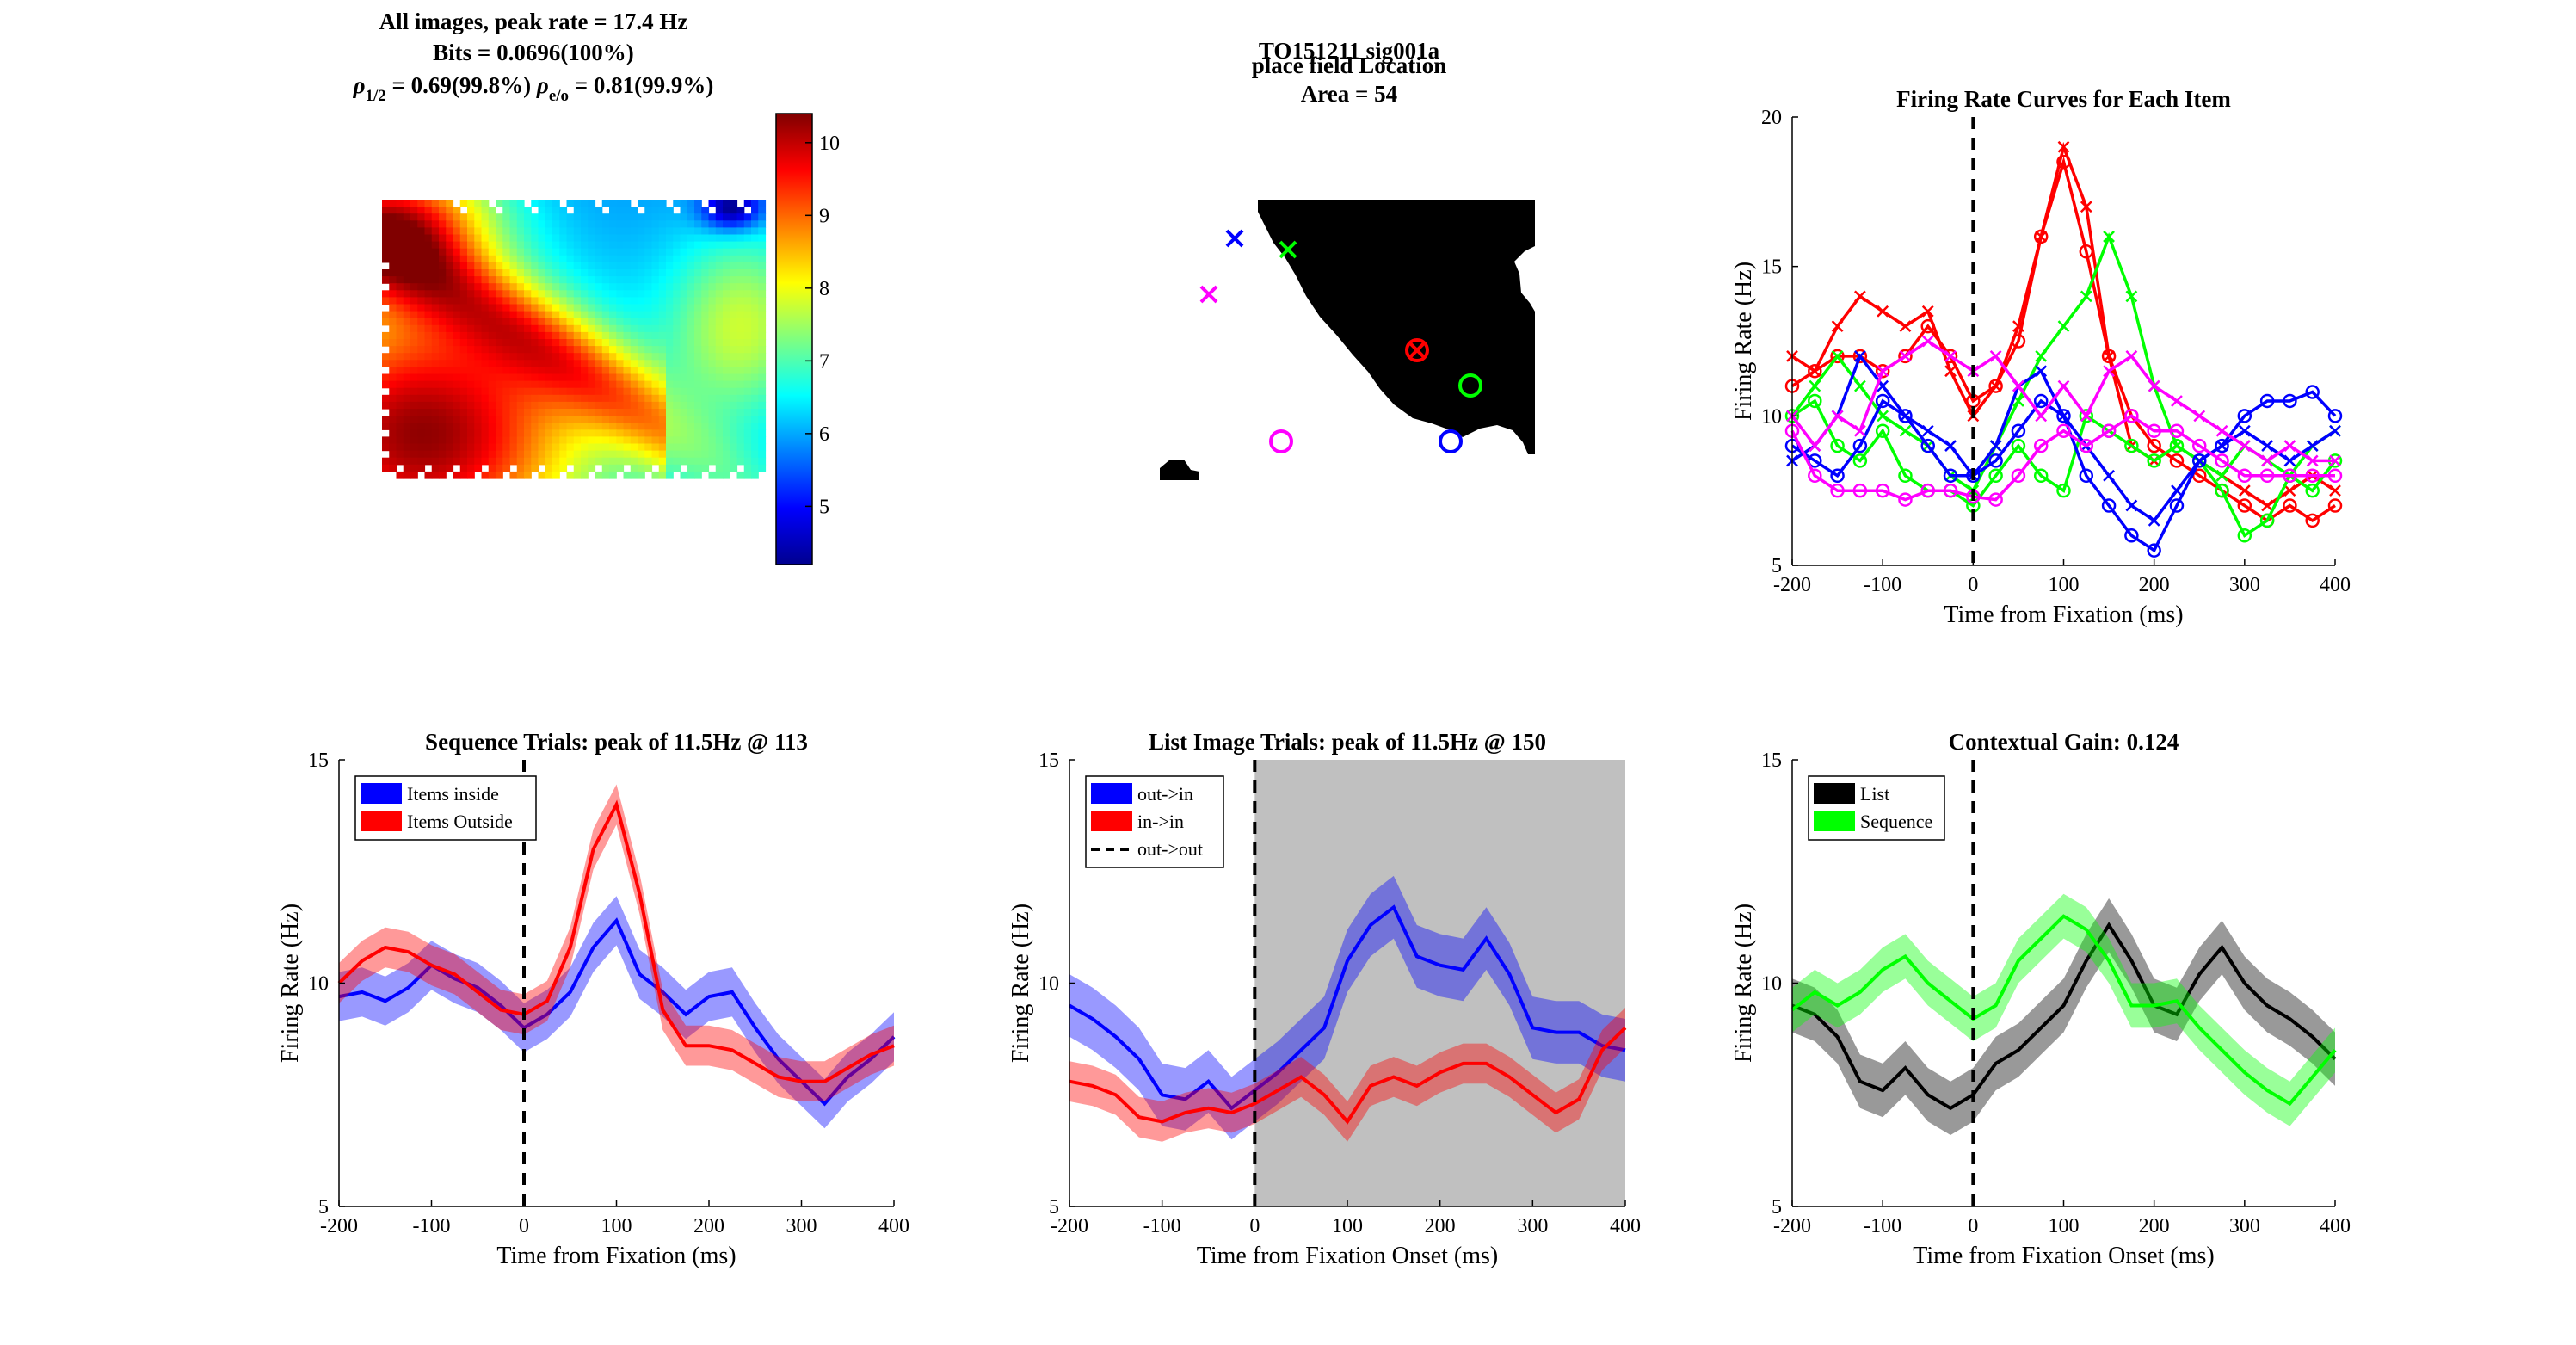  Describe the element at coordinates (2063, 1011) in the screenshot. I see `series-line-green` at that location.